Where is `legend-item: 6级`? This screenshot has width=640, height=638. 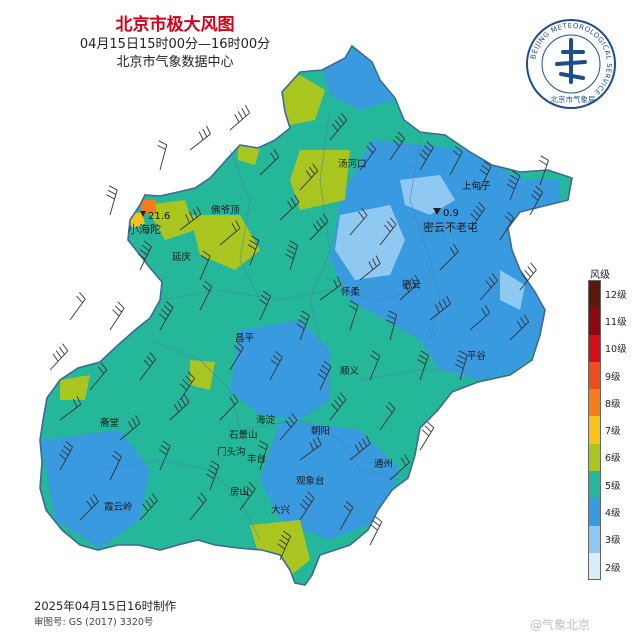 legend-item: 6级 is located at coordinates (608, 457).